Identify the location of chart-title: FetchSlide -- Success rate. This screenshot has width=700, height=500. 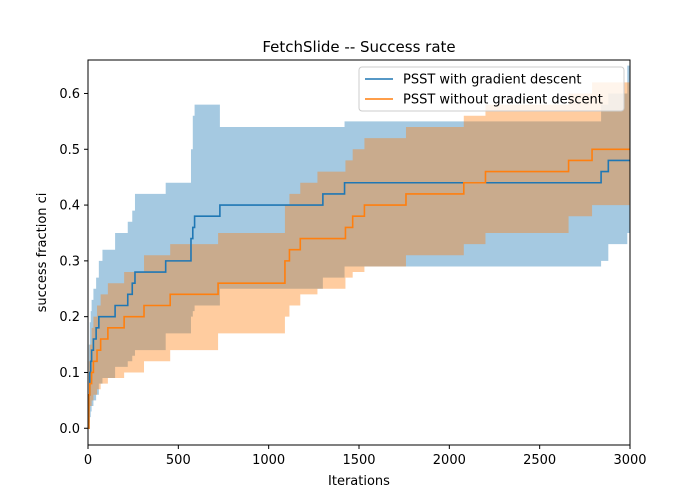
(358, 47).